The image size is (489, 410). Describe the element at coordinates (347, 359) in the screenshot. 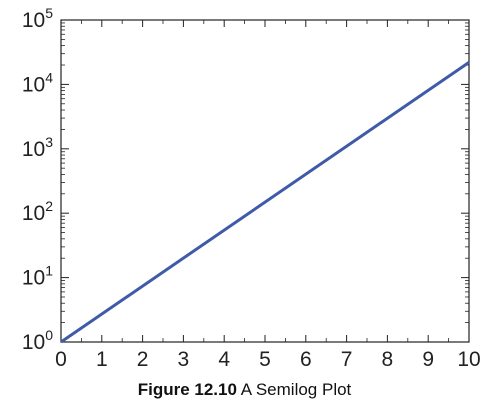

I see `x-tick-label: 7` at that location.